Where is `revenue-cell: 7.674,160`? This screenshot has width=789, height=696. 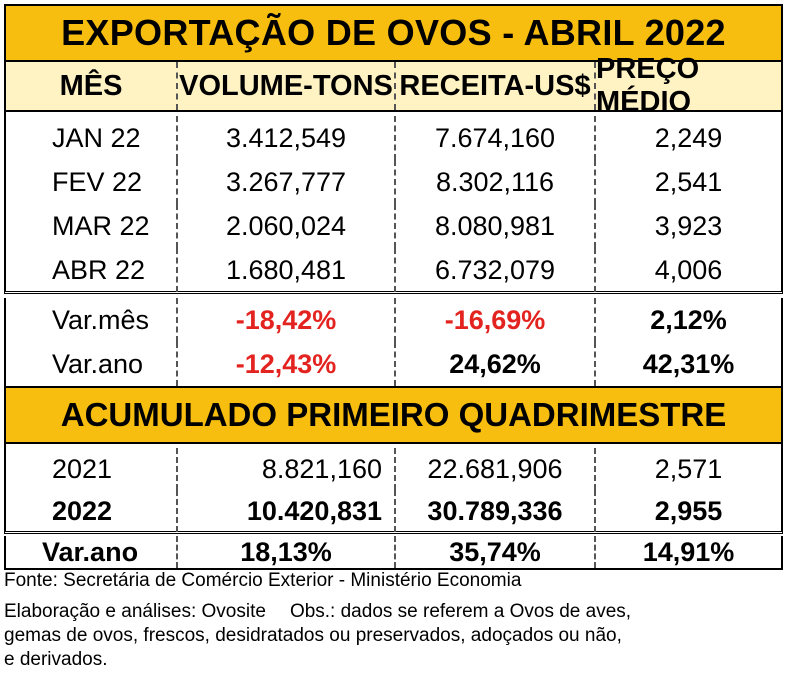 revenue-cell: 7.674,160 is located at coordinates (494, 138).